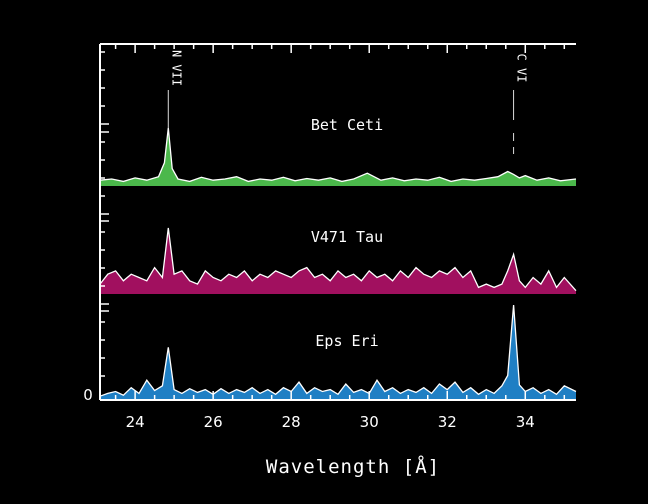 This screenshot has width=648, height=504. Describe the element at coordinates (346, 341) in the screenshot. I see `series-label-eps-eri: Eps Eri` at that location.